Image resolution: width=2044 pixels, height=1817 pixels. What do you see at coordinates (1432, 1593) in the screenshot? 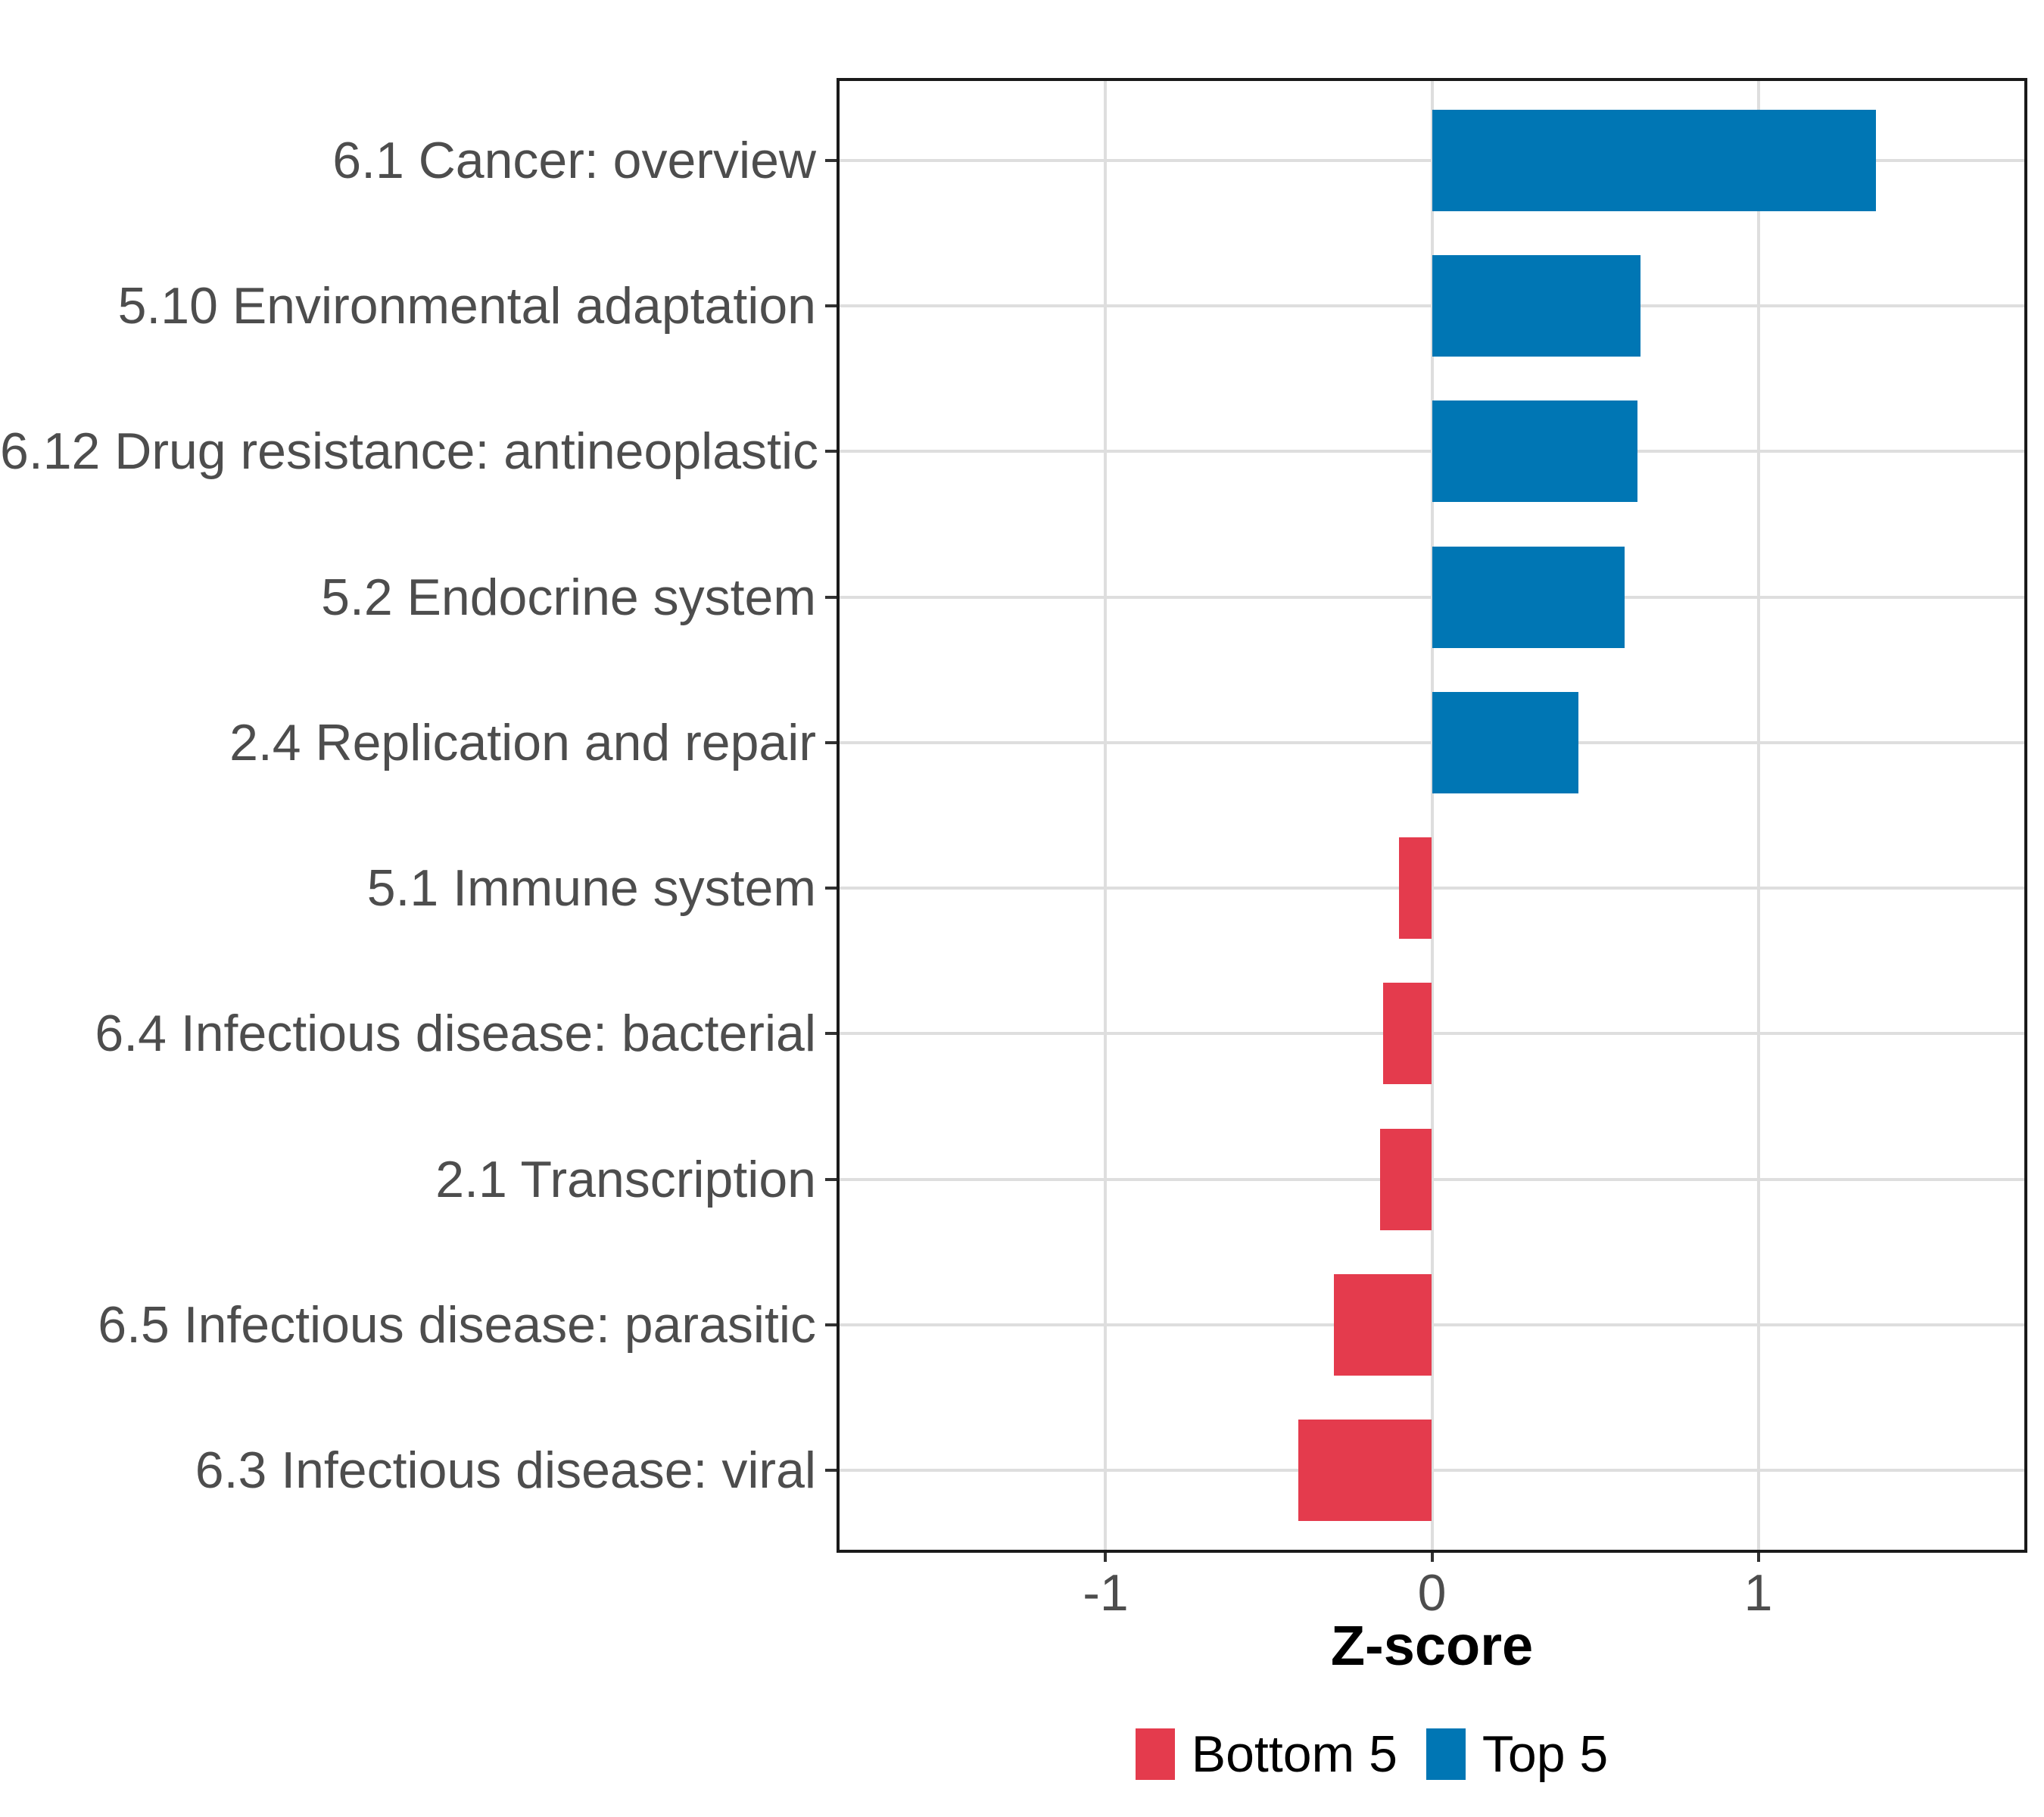
I see `x-tick-label: 0` at bounding box center [1432, 1593].